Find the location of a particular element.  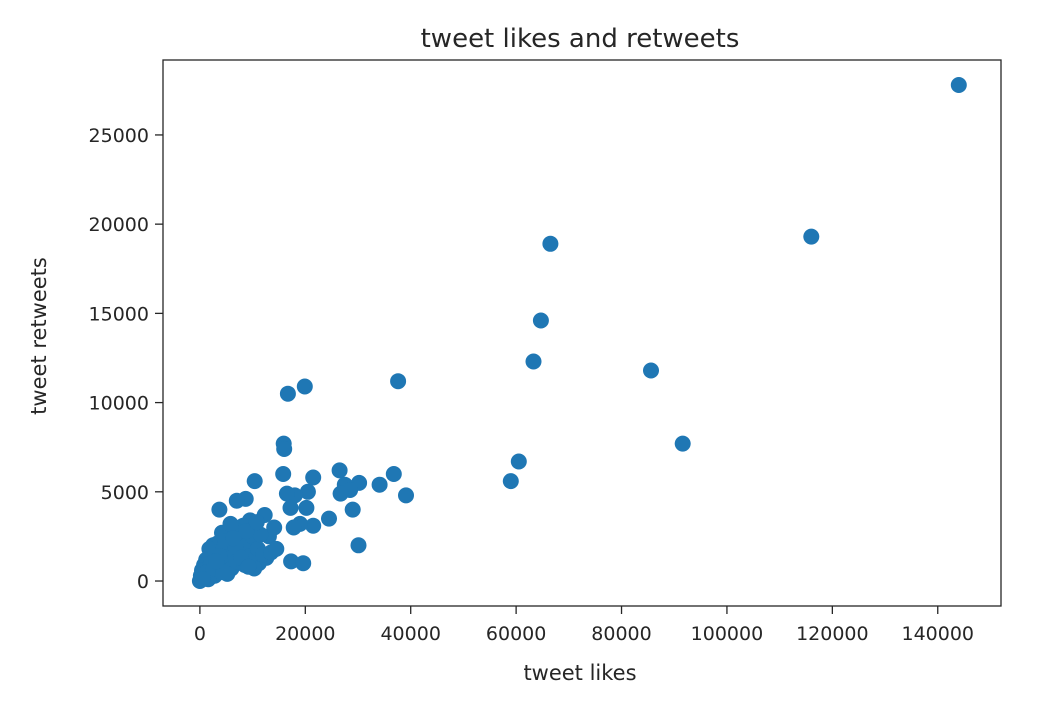

y-tick-label: 10000 is located at coordinates (119, 404).